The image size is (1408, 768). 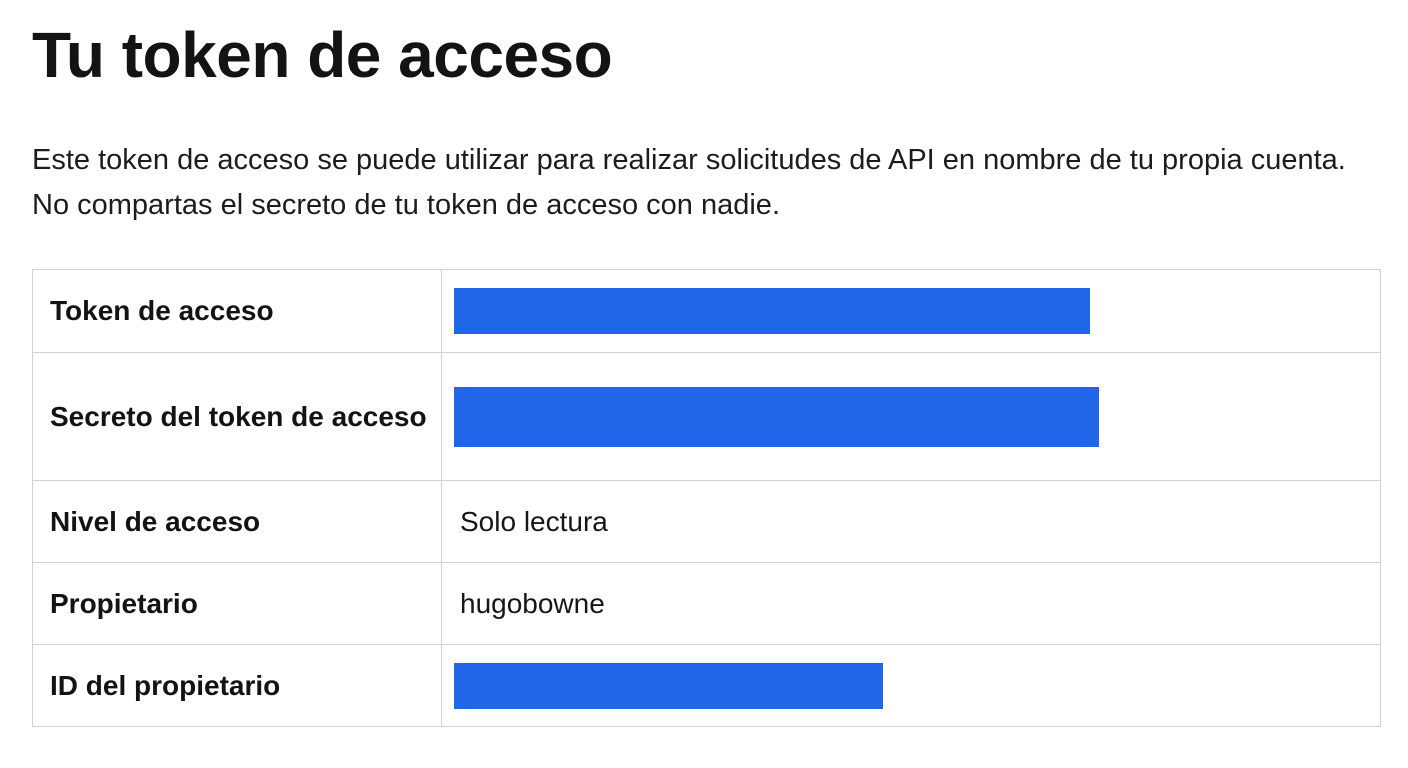 I want to click on access-token-secret-value, so click(x=911, y=416).